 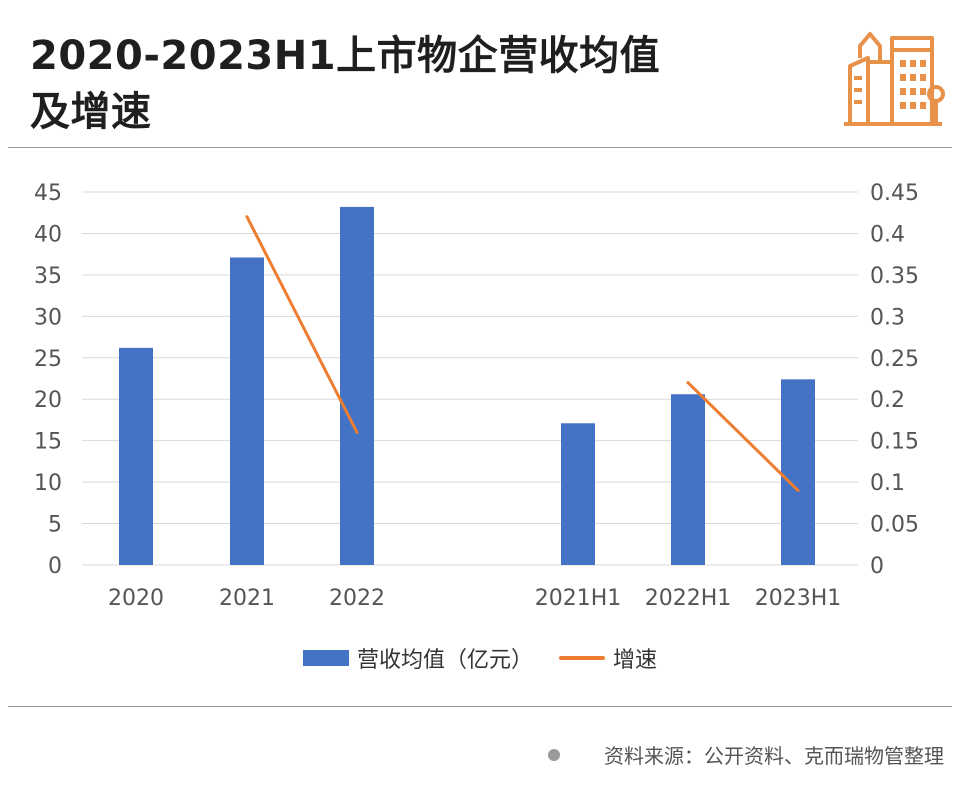 What do you see at coordinates (894, 525) in the screenshot?
I see `y-right-tick-label: 0.05` at bounding box center [894, 525].